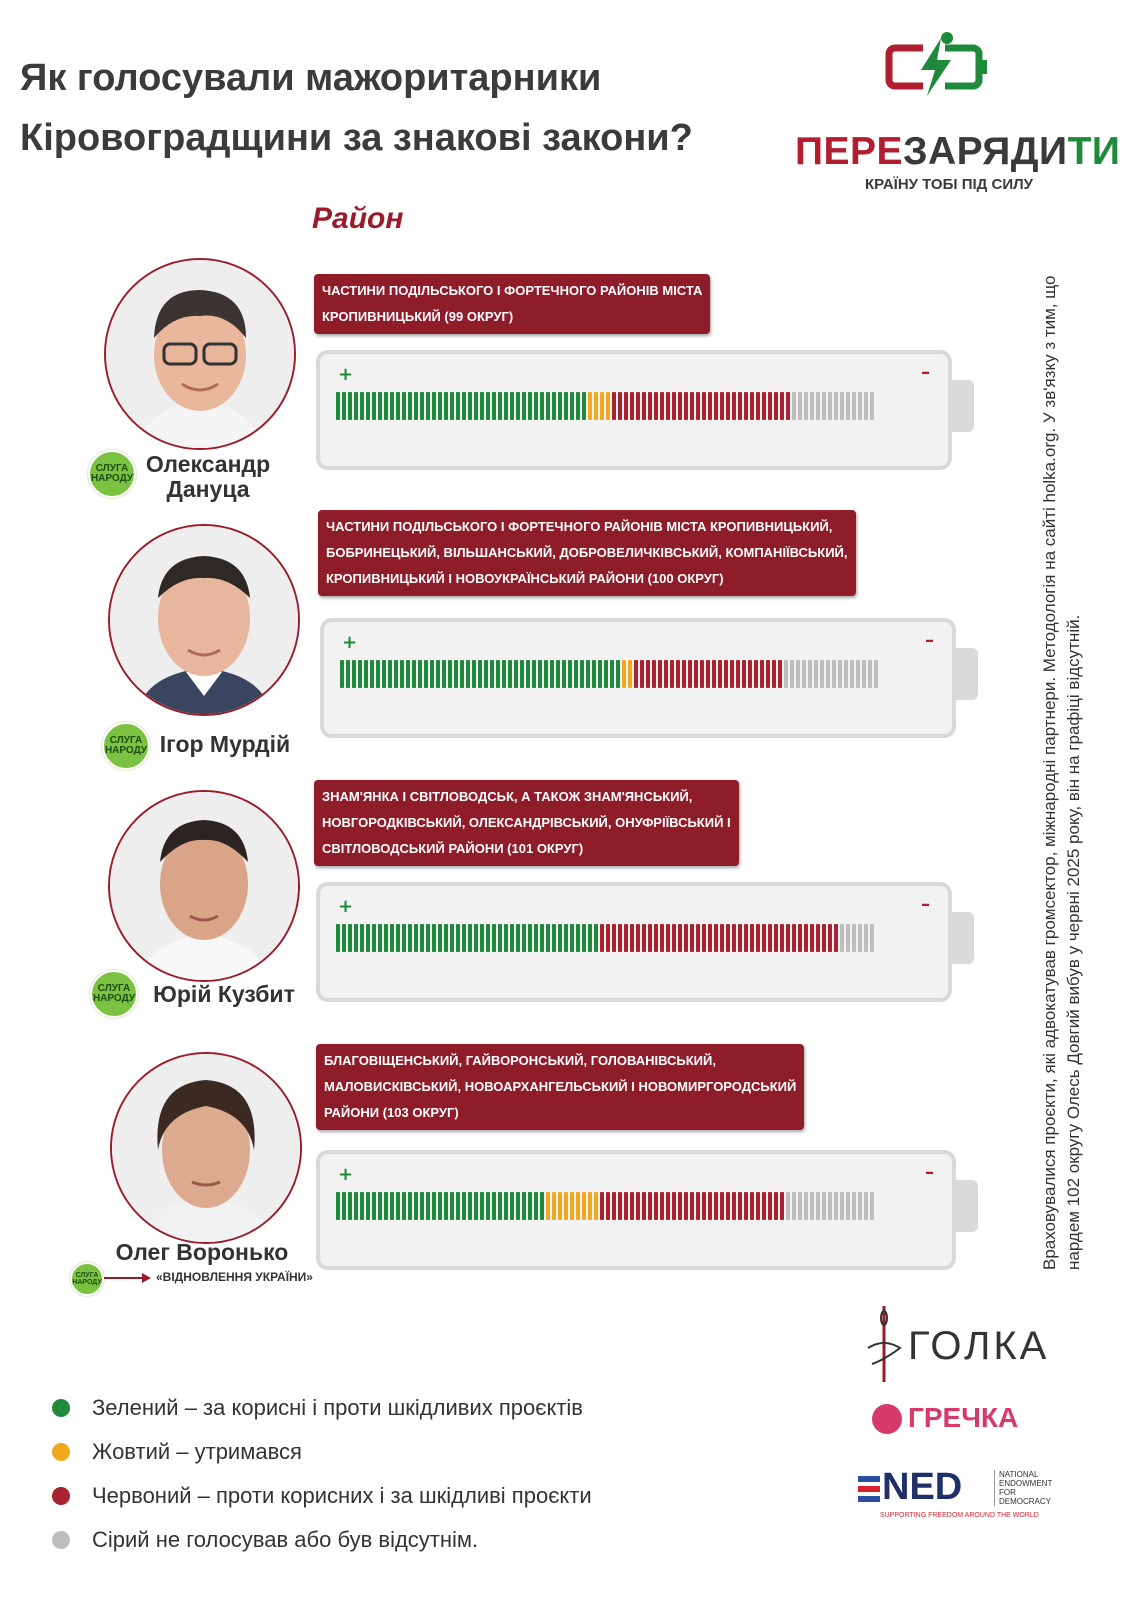  Describe the element at coordinates (225, 744) in the screenshot. I see `deputy-name: Ігор Мурдій` at that location.